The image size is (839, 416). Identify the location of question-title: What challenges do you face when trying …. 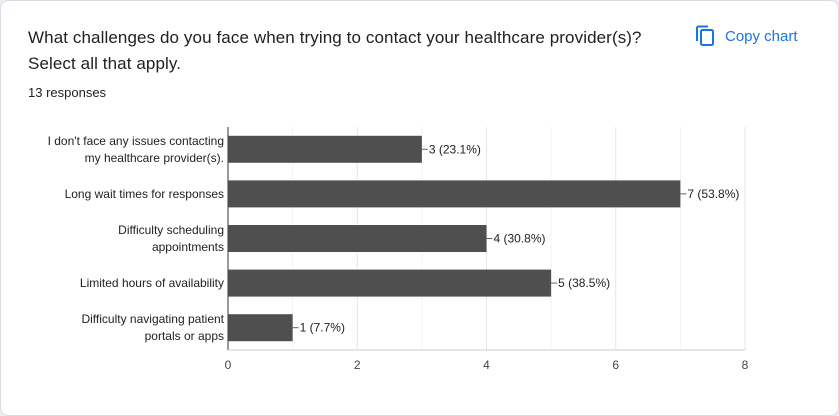
(335, 50).